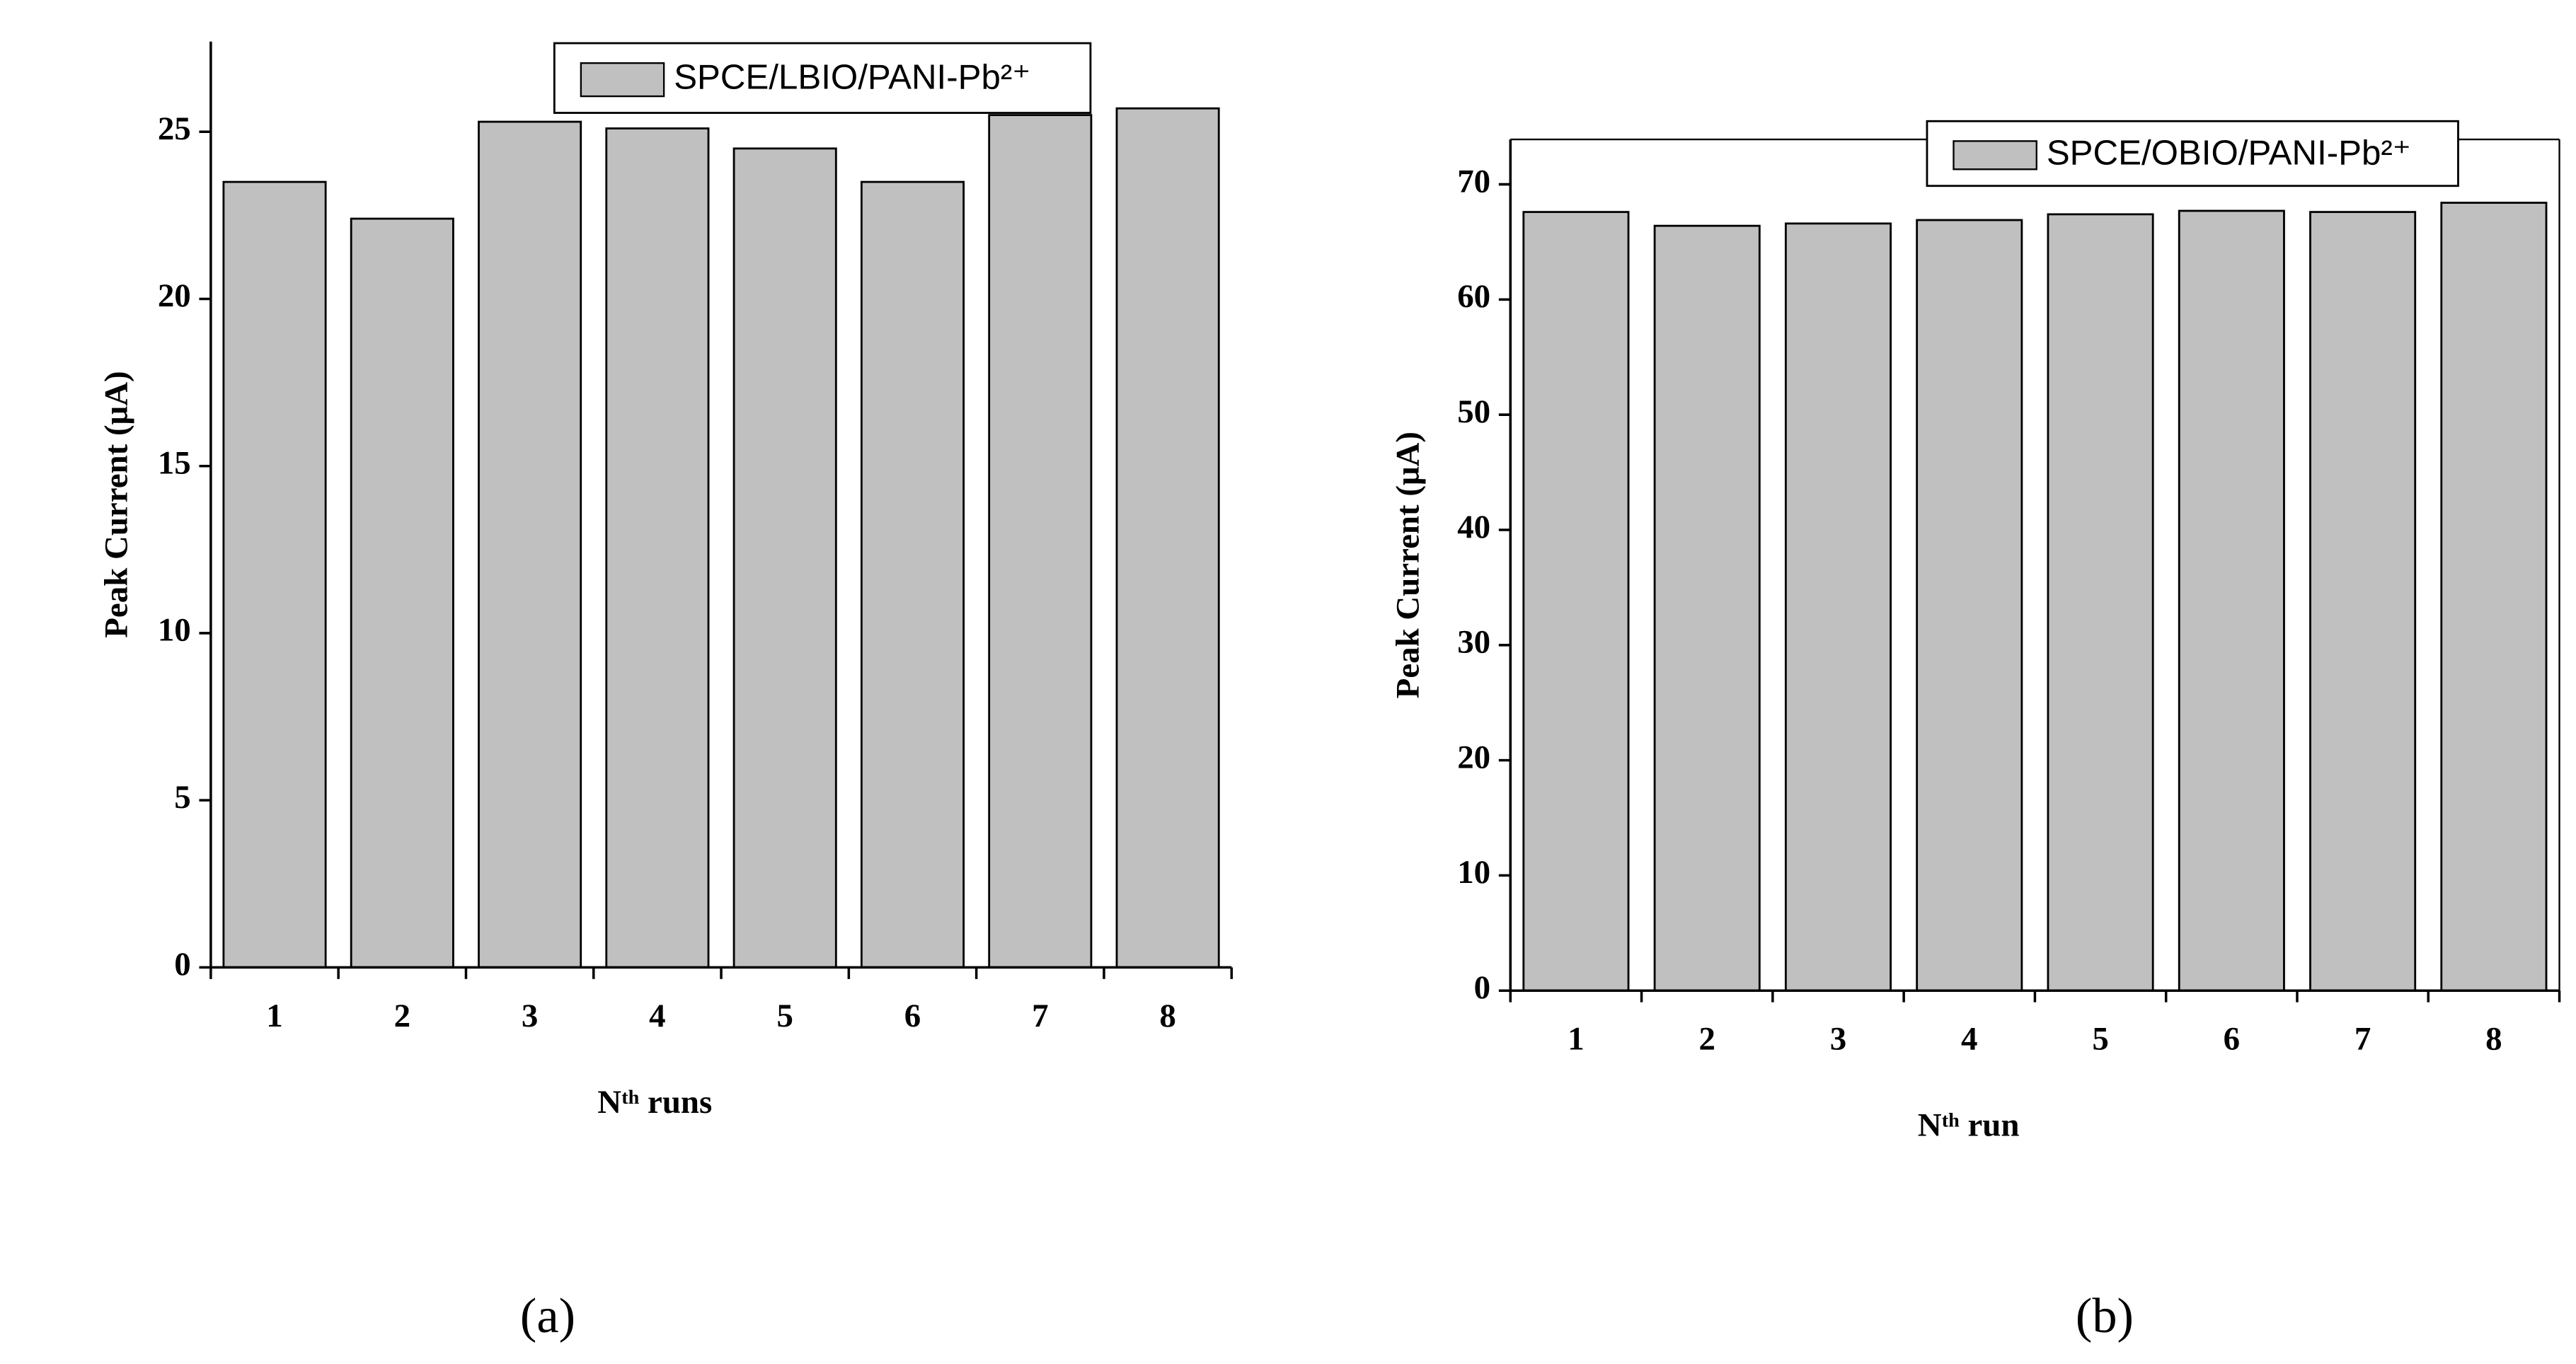  What do you see at coordinates (1474, 297) in the screenshot?
I see `y-tick-label: 60` at bounding box center [1474, 297].